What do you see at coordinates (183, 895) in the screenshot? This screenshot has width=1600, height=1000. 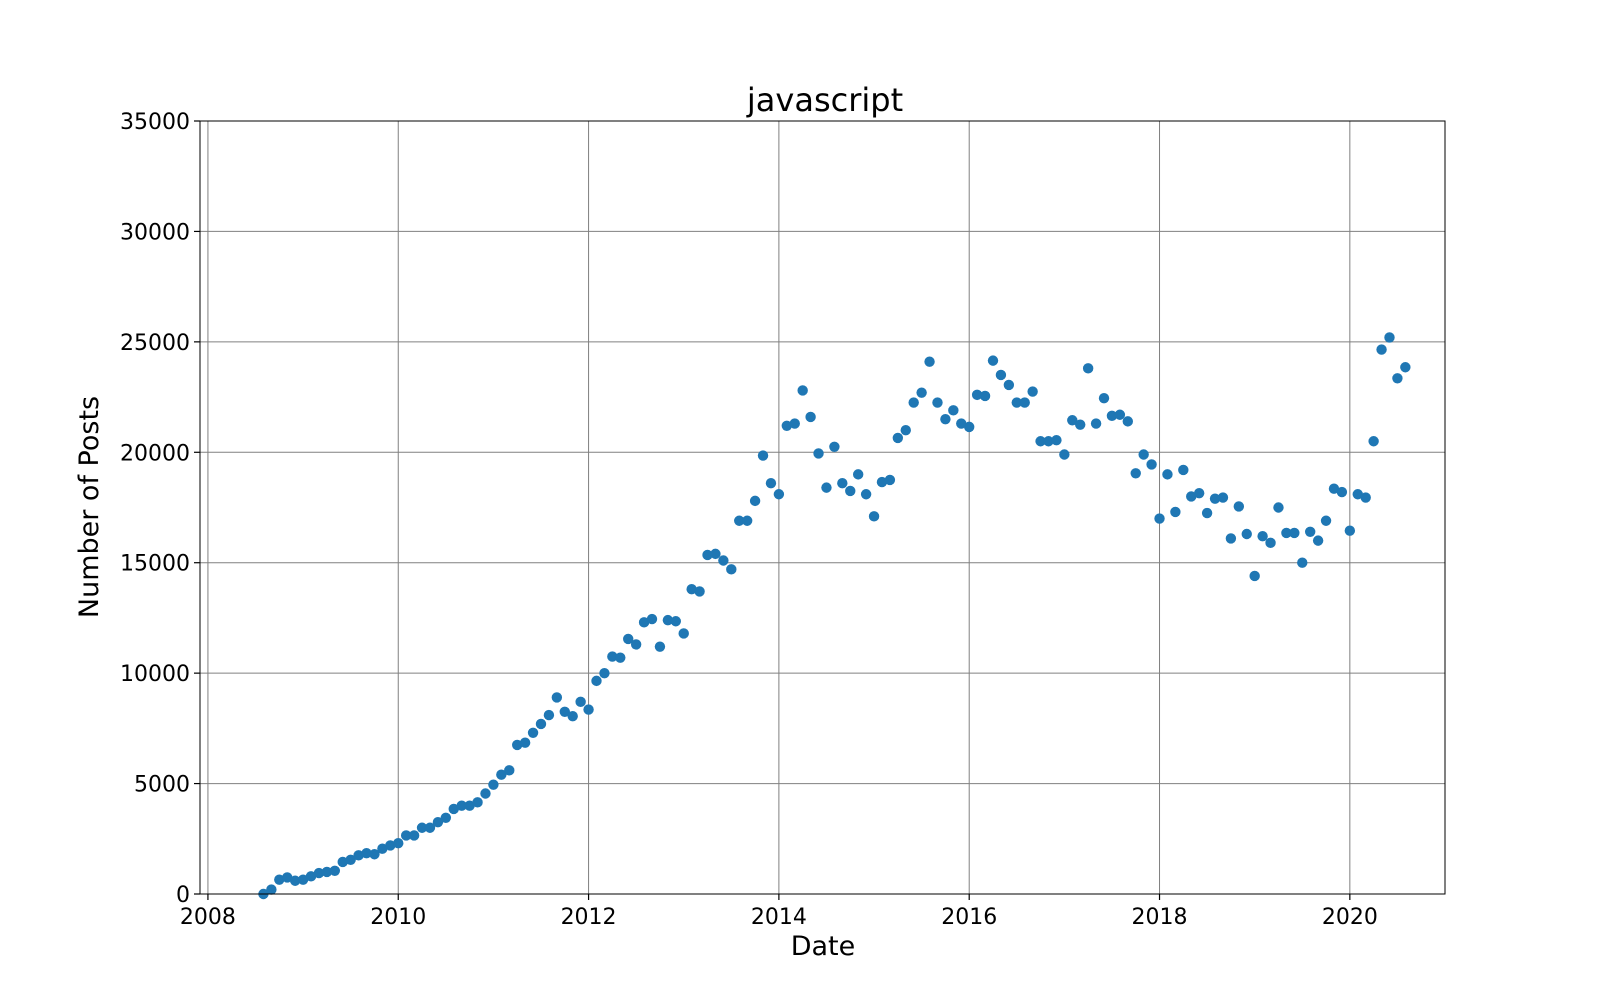 I see `y-tick-label: 0` at bounding box center [183, 895].